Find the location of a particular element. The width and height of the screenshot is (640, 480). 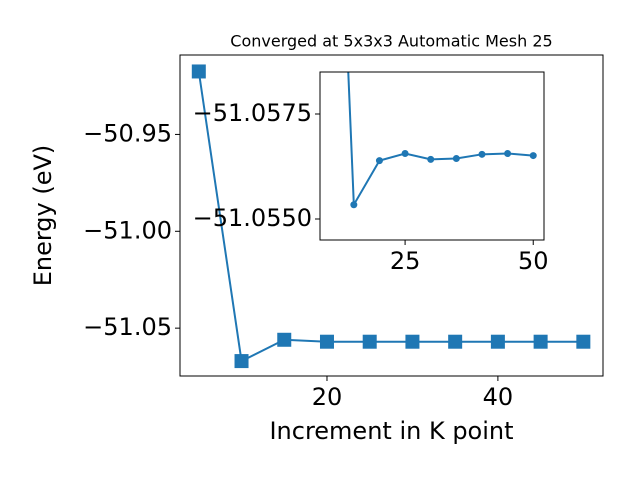

axes-frame is located at coordinates (432, 156).